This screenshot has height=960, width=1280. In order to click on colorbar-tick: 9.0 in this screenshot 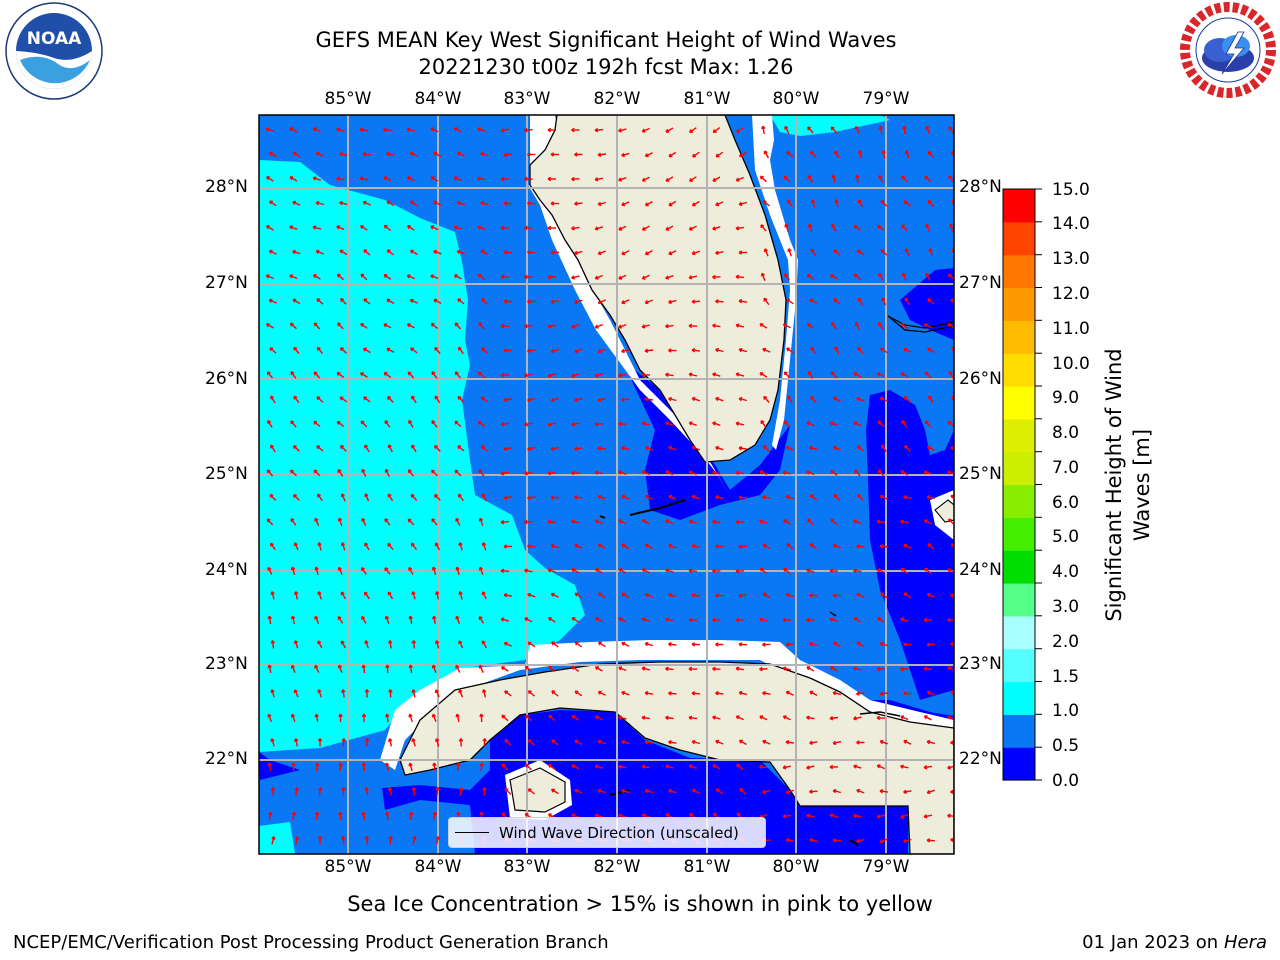, I will do `click(1066, 398)`.